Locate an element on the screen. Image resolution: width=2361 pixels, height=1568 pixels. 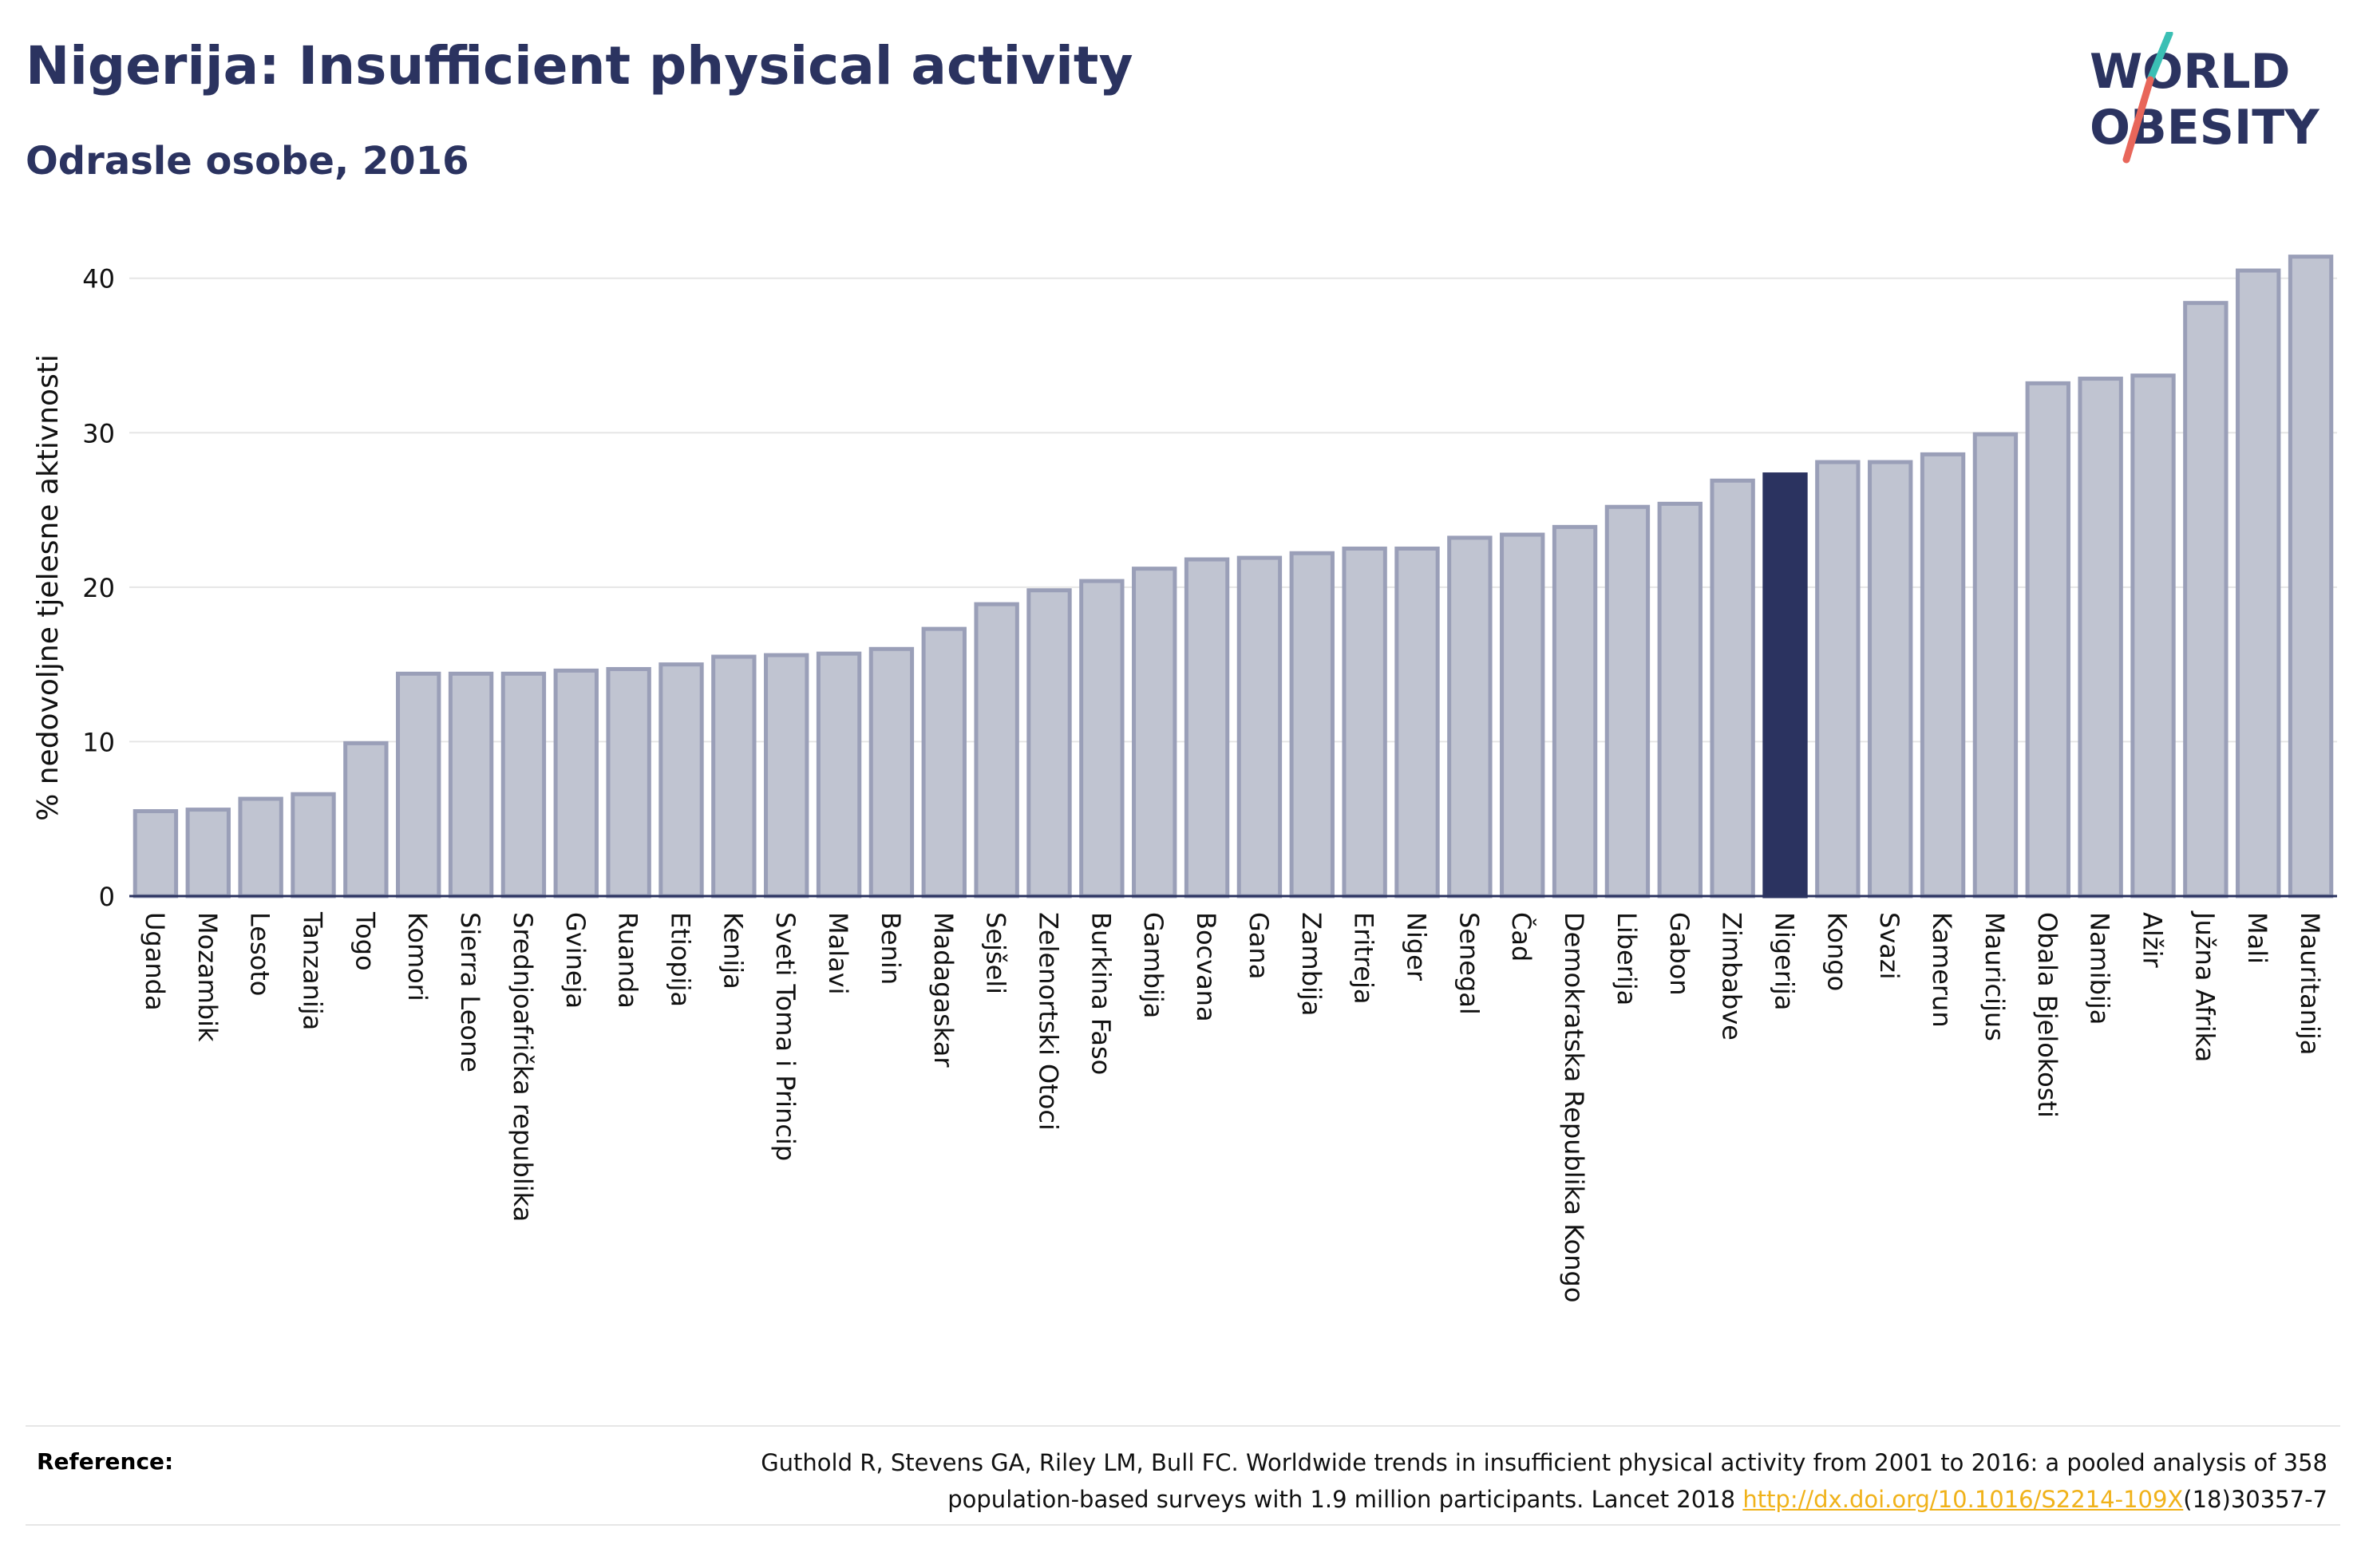
x-tick-label: Senegal is located at coordinates (1468, 964).